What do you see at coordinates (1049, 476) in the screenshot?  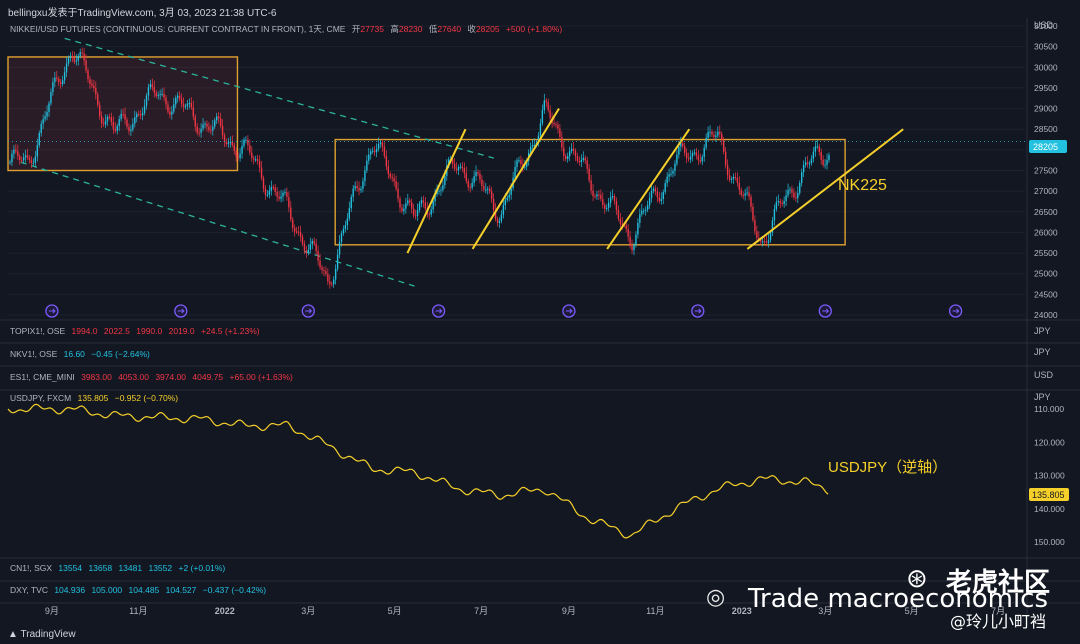 I see `y-tick-label: 130.000` at bounding box center [1049, 476].